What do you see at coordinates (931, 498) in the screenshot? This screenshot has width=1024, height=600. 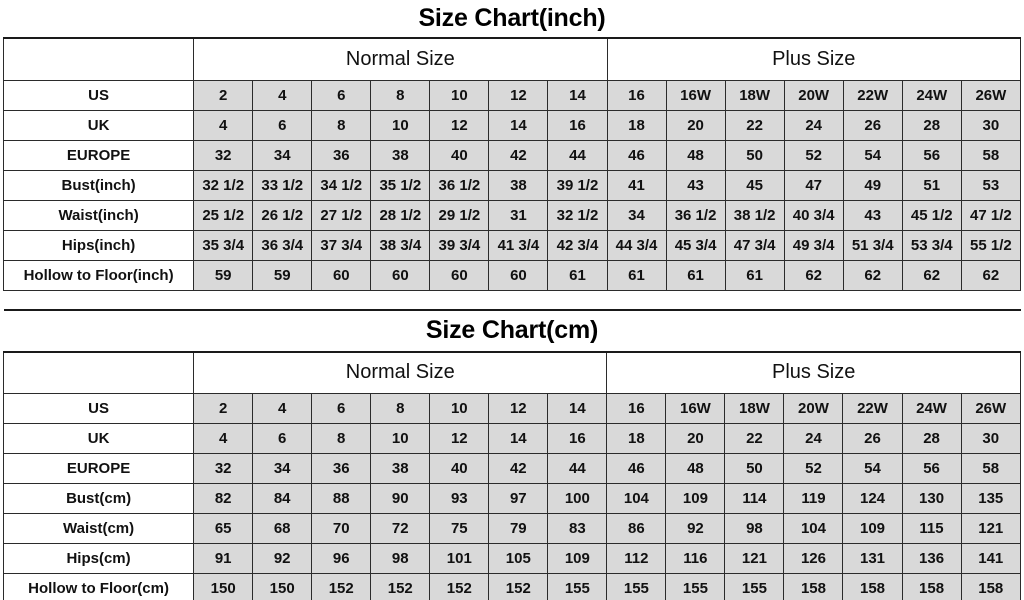 I see `cell: 130` at bounding box center [931, 498].